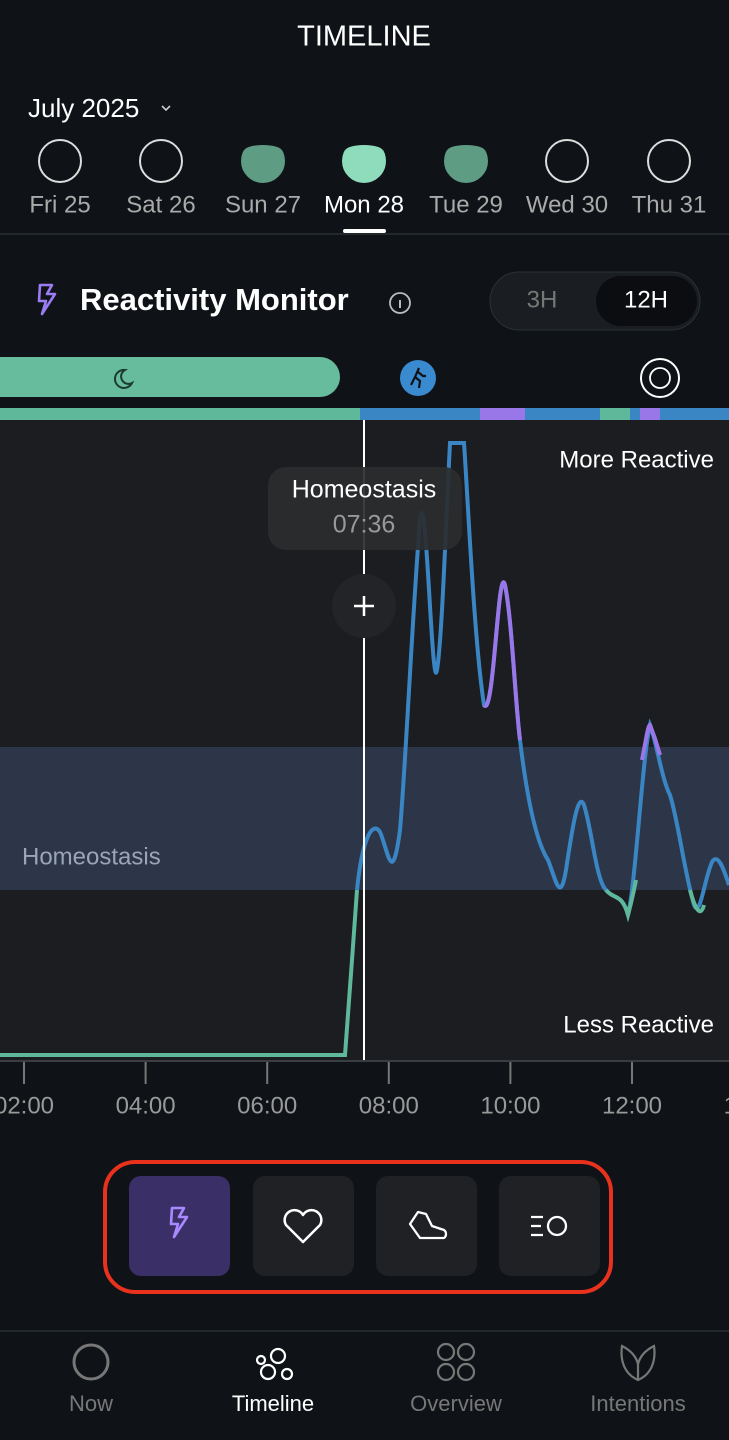 The height and width of the screenshot is (1440, 729). I want to click on shoe-icon, so click(428, 1225).